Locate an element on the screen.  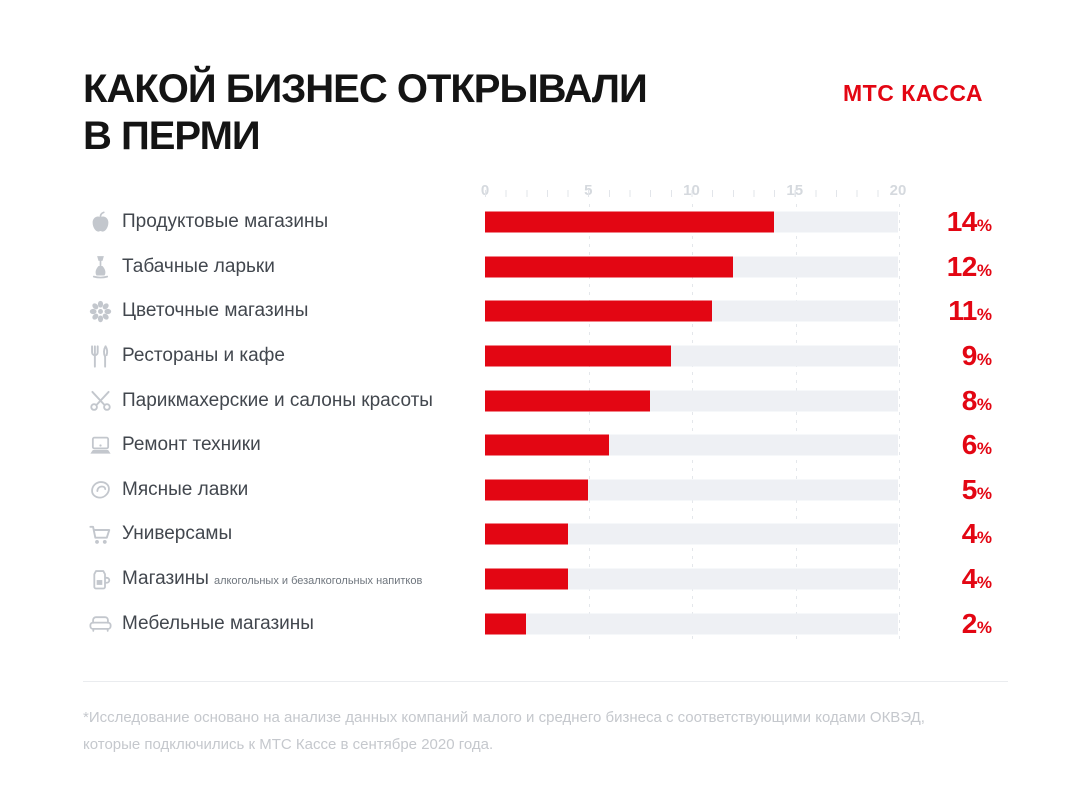
apple-icon is located at coordinates (100, 222).